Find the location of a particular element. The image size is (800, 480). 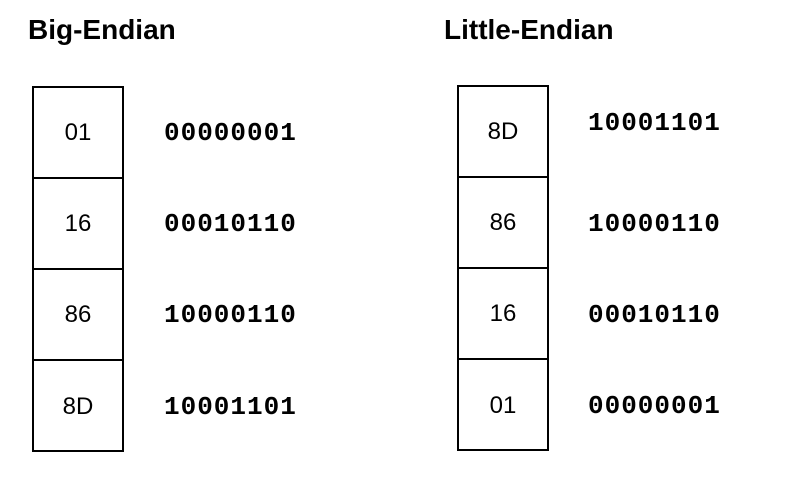

big-endian-byte-3-hex: 8D is located at coordinates (78, 406).